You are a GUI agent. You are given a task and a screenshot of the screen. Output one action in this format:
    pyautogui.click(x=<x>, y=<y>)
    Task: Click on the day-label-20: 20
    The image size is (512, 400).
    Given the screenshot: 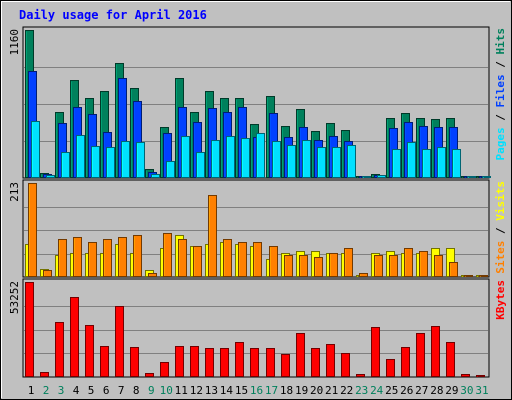 What is the action you would take?
    pyautogui.click(x=316, y=390)
    